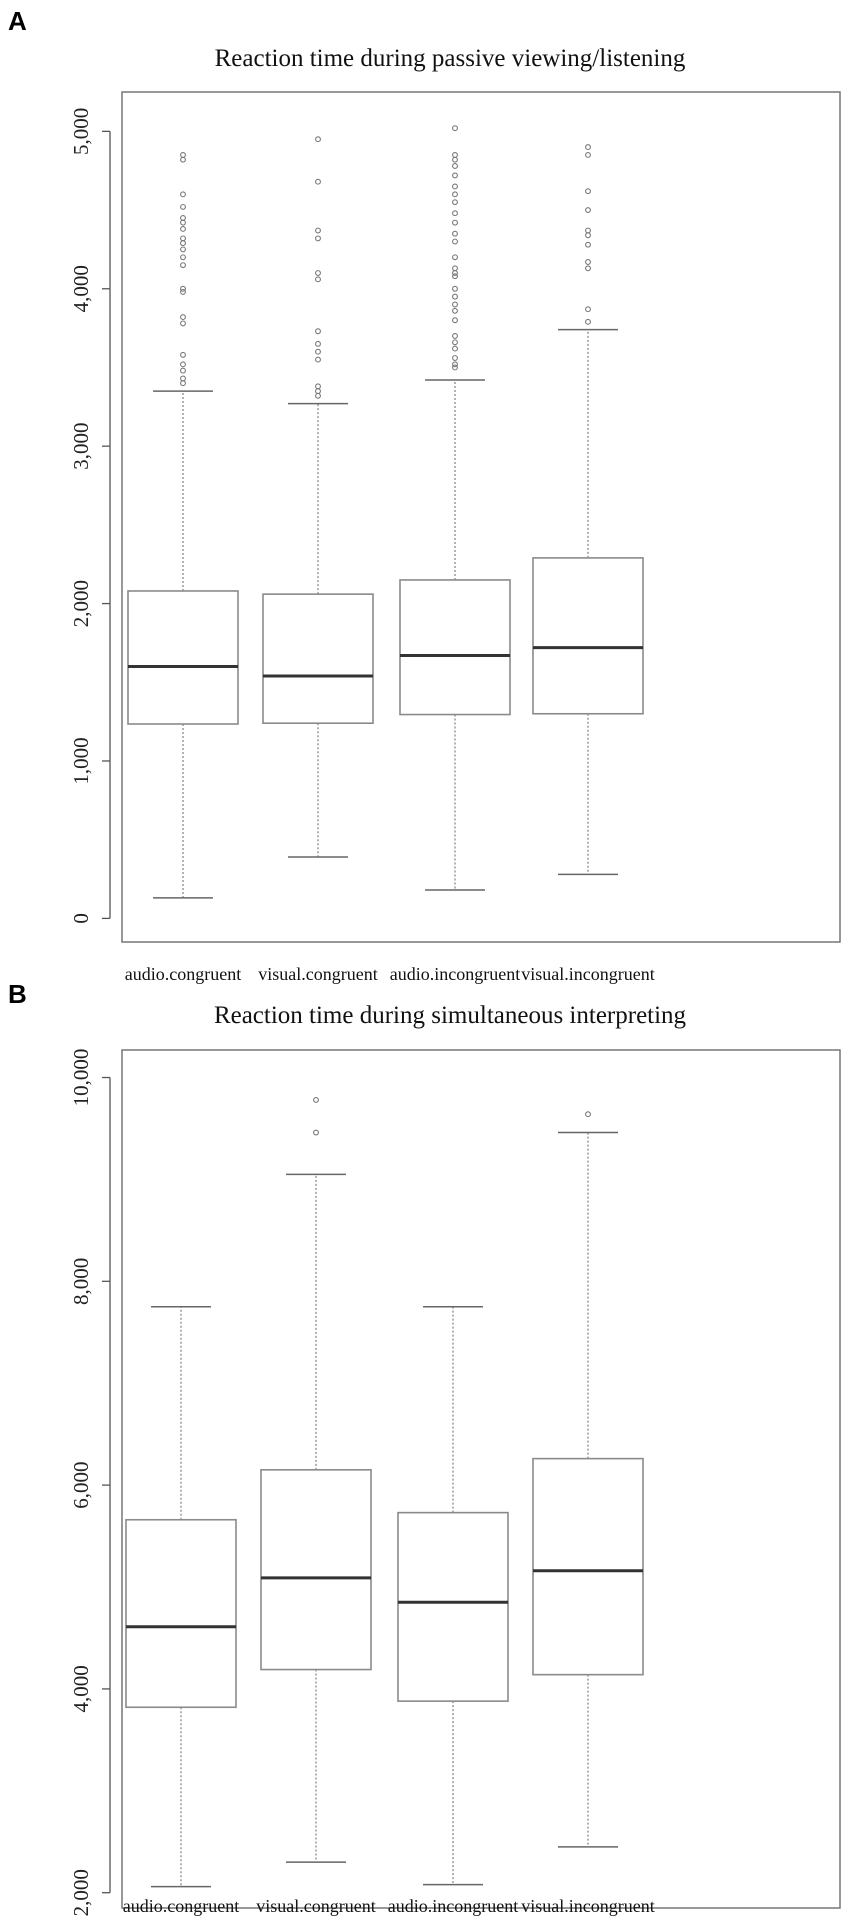  Describe the element at coordinates (587, 974) in the screenshot. I see `panel-a-category-label: visual.incongruent` at that location.